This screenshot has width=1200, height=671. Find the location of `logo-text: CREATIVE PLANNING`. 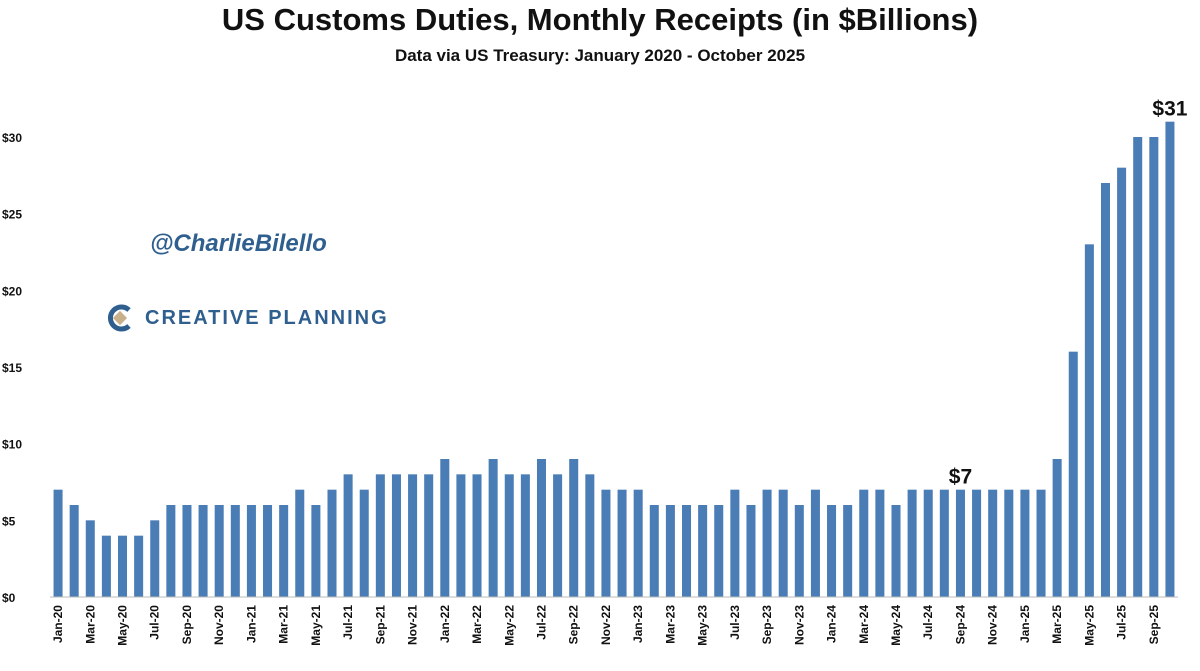

logo-text: CREATIVE PLANNING is located at coordinates (267, 317).